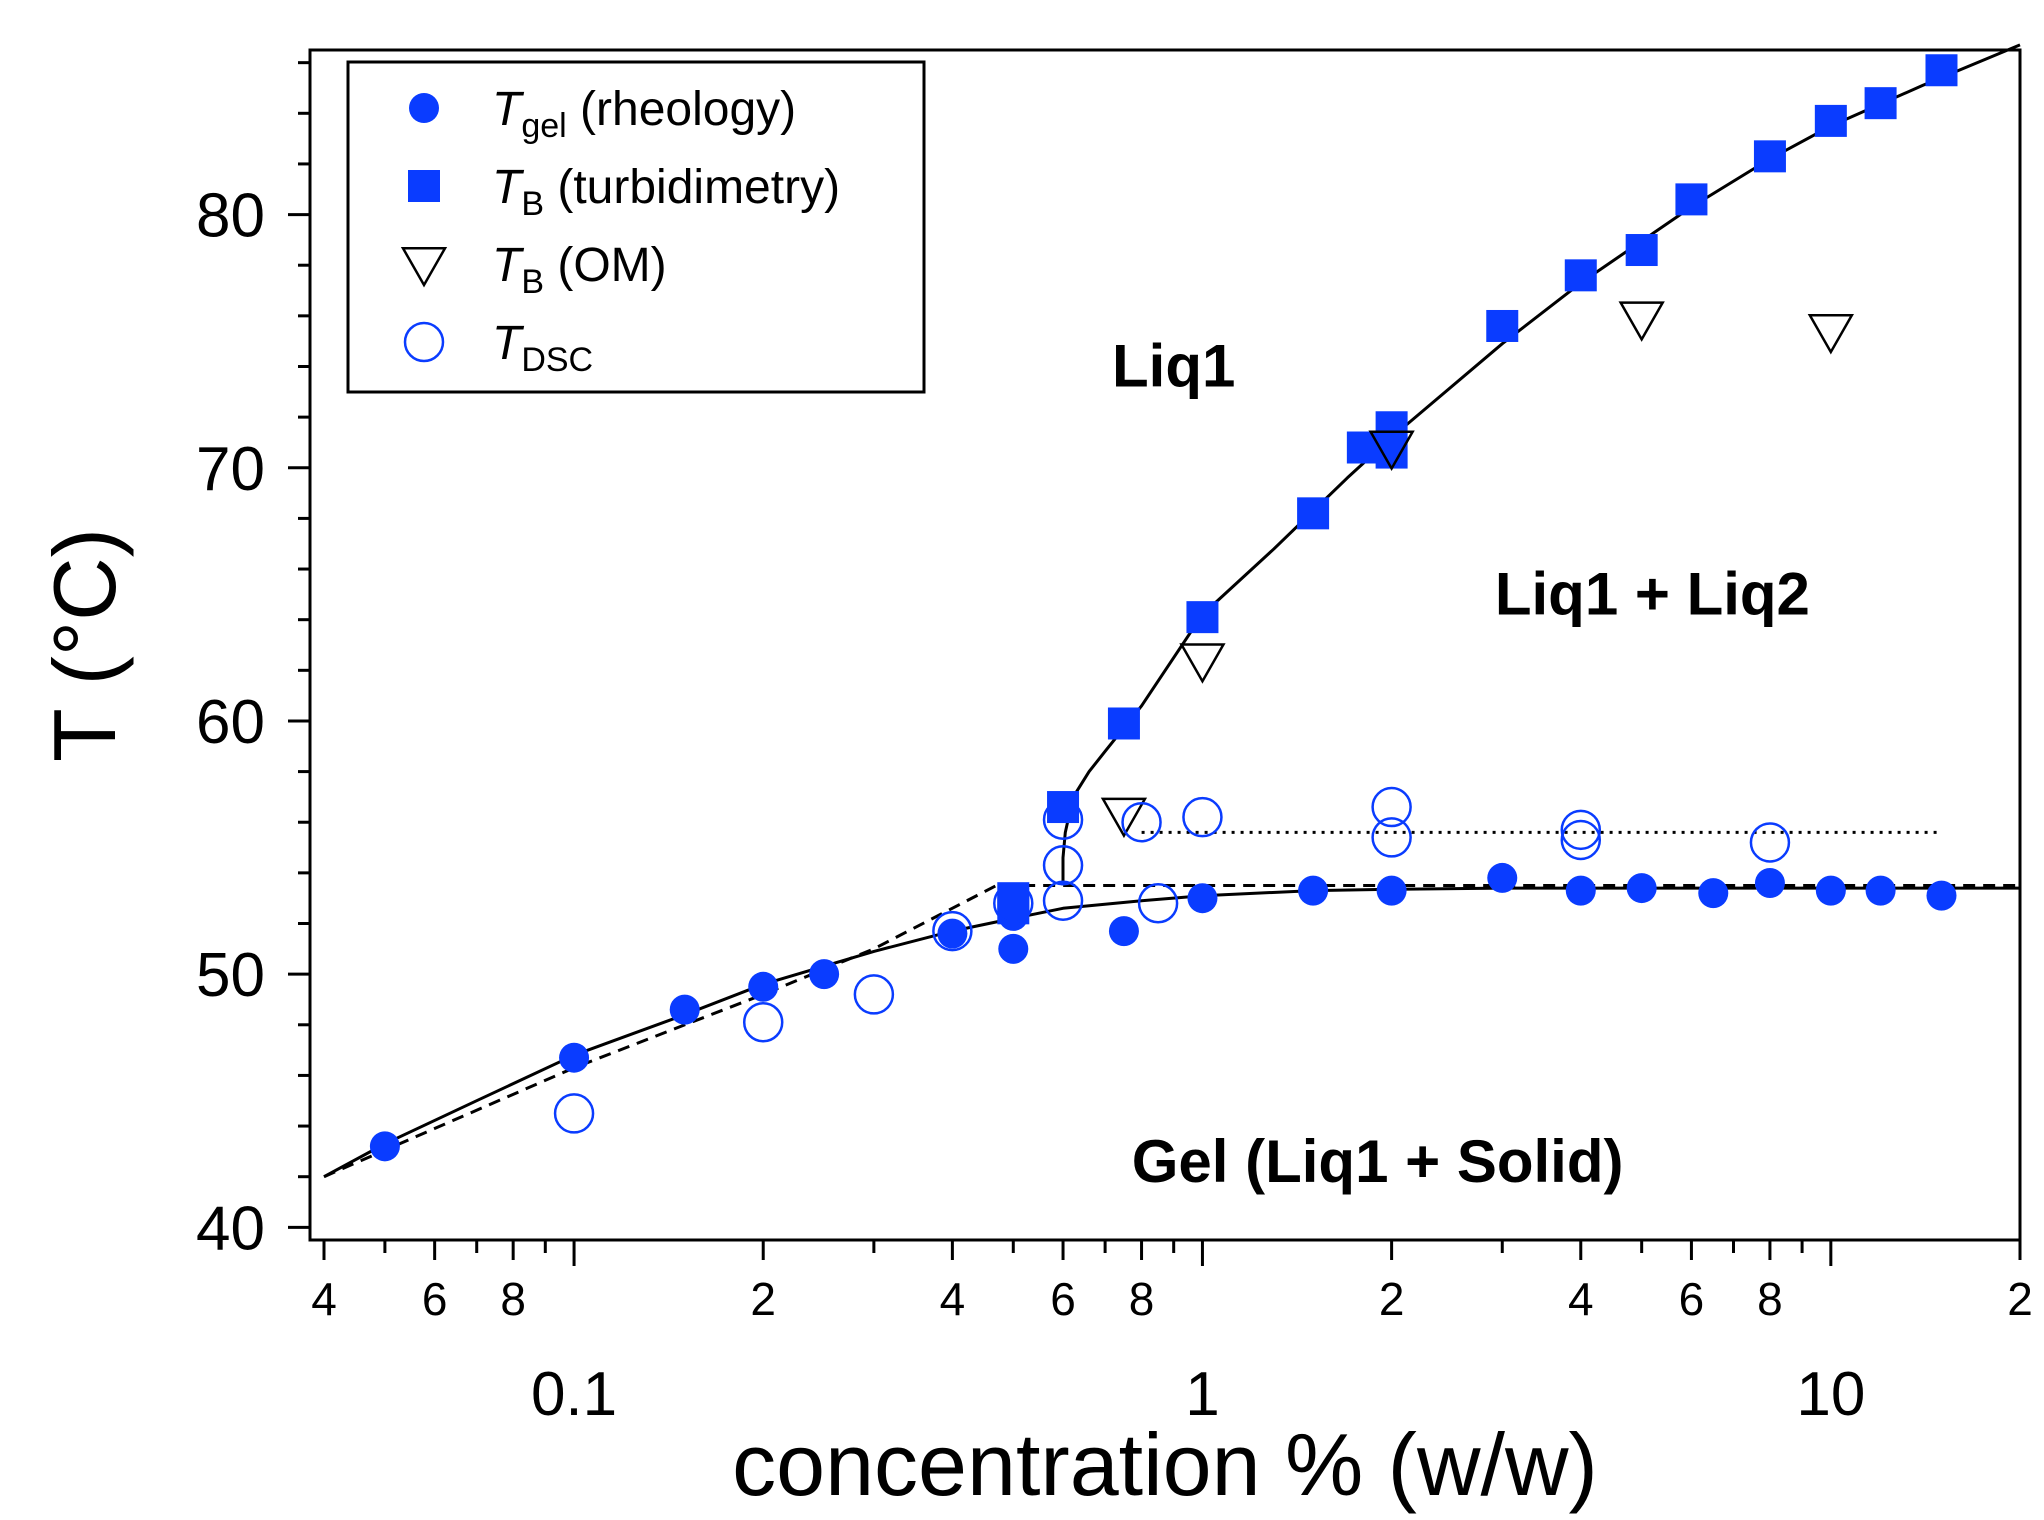  I want to click on region-label: Liq1 + Liq2, so click(1652, 594).